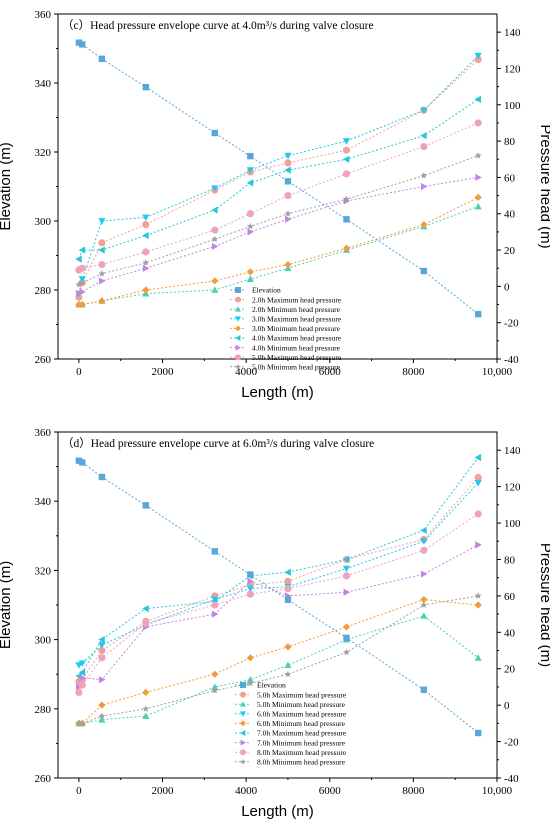 Image resolution: width=550 pixels, height=832 pixels. Describe the element at coordinates (512, 69) in the screenshot. I see `panel-c-y2-tick-label: 120` at that location.